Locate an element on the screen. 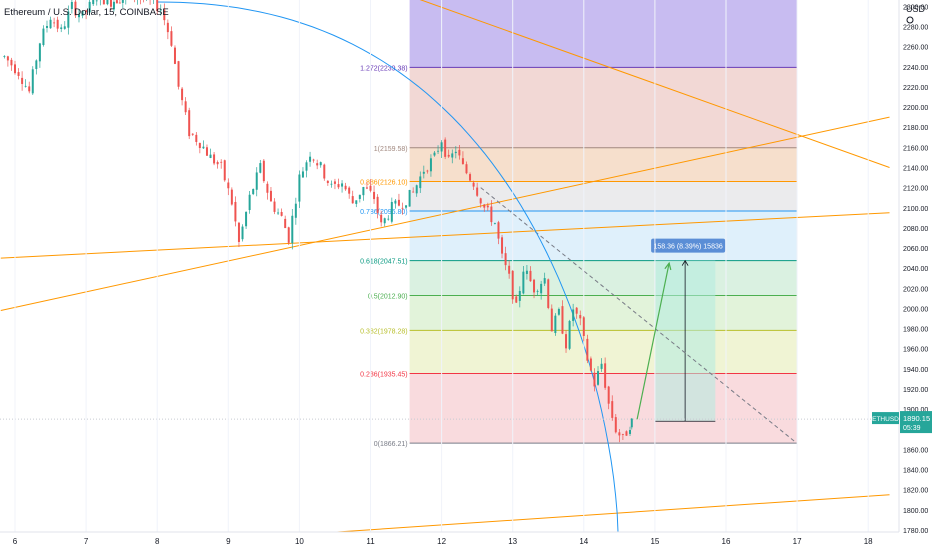  time-tick-label: 17 is located at coordinates (797, 541).